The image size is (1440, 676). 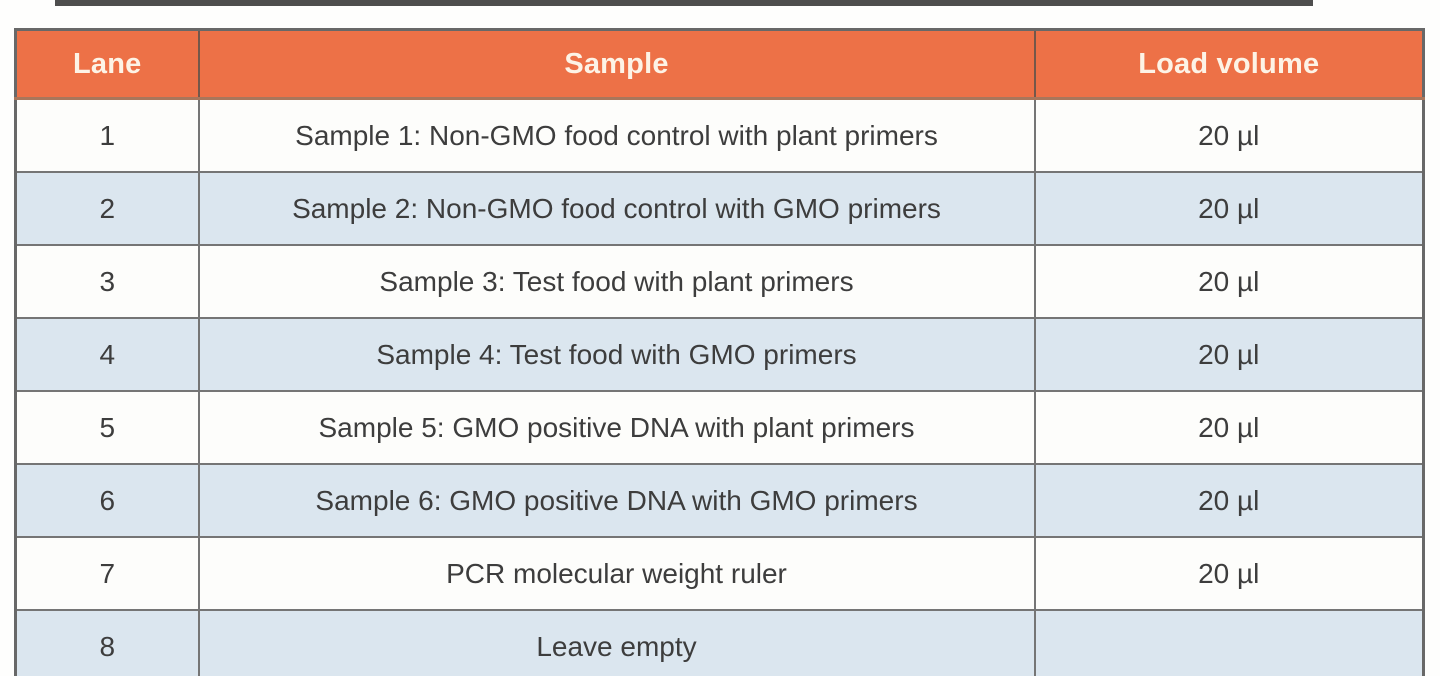 What do you see at coordinates (107, 208) in the screenshot?
I see `lane-cell: 2` at bounding box center [107, 208].